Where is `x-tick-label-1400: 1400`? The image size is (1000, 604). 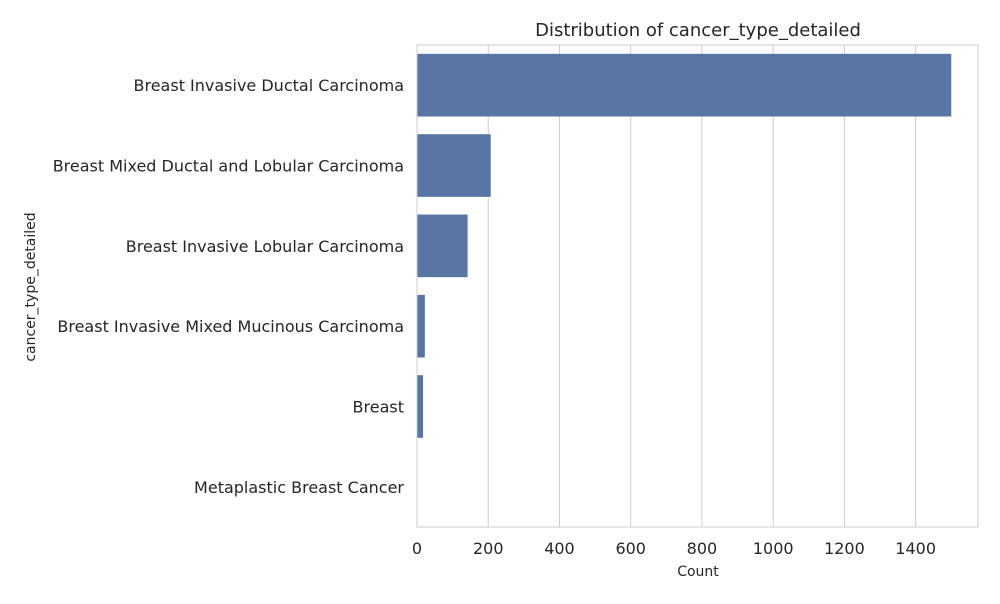 x-tick-label-1400: 1400 is located at coordinates (915, 548).